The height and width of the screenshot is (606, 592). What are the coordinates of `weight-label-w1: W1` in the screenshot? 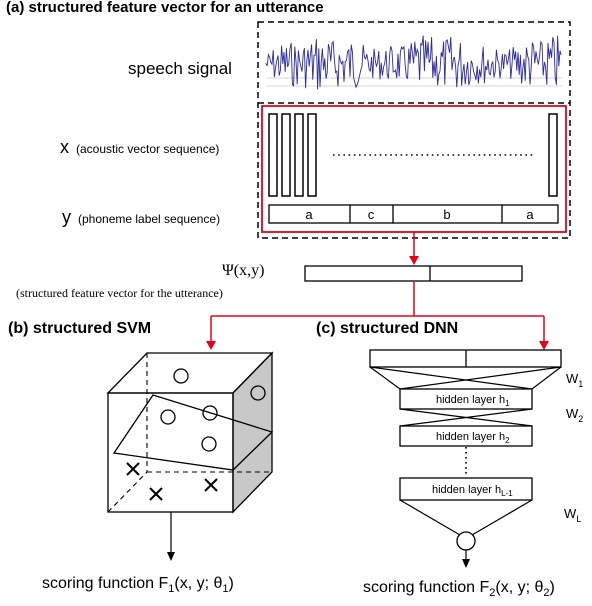 It's located at (574, 380).